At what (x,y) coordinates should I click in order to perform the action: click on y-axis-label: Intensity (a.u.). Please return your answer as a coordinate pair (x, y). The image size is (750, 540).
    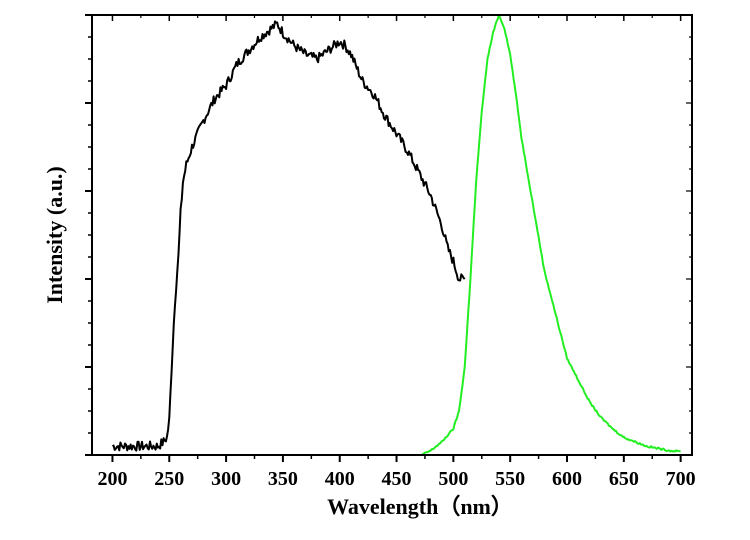
    Looking at the image, I should click on (54, 235).